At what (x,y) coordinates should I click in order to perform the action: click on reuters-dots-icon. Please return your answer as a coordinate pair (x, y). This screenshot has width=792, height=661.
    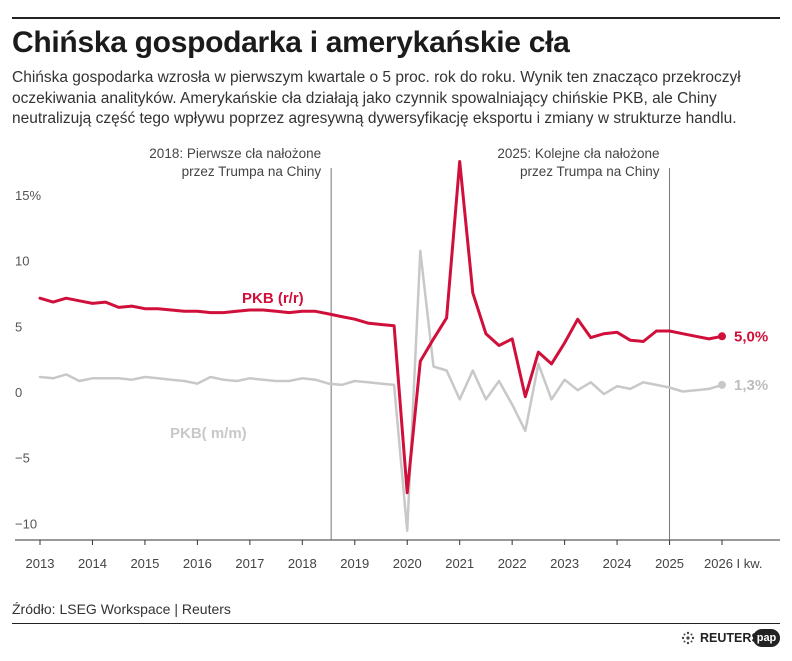
    Looking at the image, I should click on (688, 638).